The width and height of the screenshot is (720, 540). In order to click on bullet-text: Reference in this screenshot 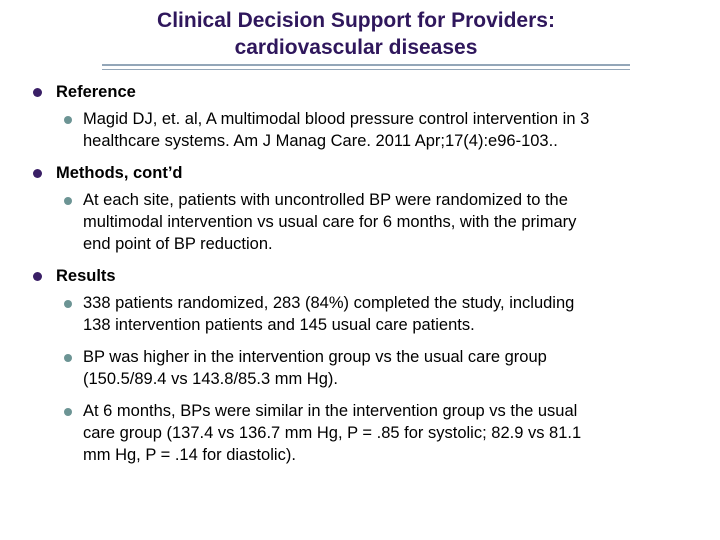, I will do `click(96, 92)`.